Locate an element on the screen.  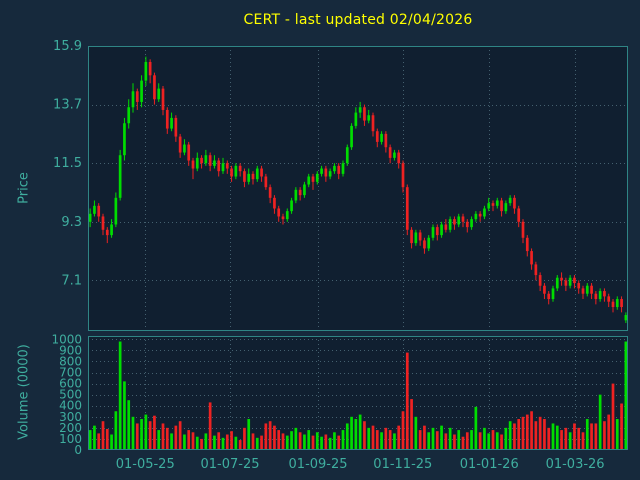
volume-tick-label: 600 is located at coordinates (70, 384).